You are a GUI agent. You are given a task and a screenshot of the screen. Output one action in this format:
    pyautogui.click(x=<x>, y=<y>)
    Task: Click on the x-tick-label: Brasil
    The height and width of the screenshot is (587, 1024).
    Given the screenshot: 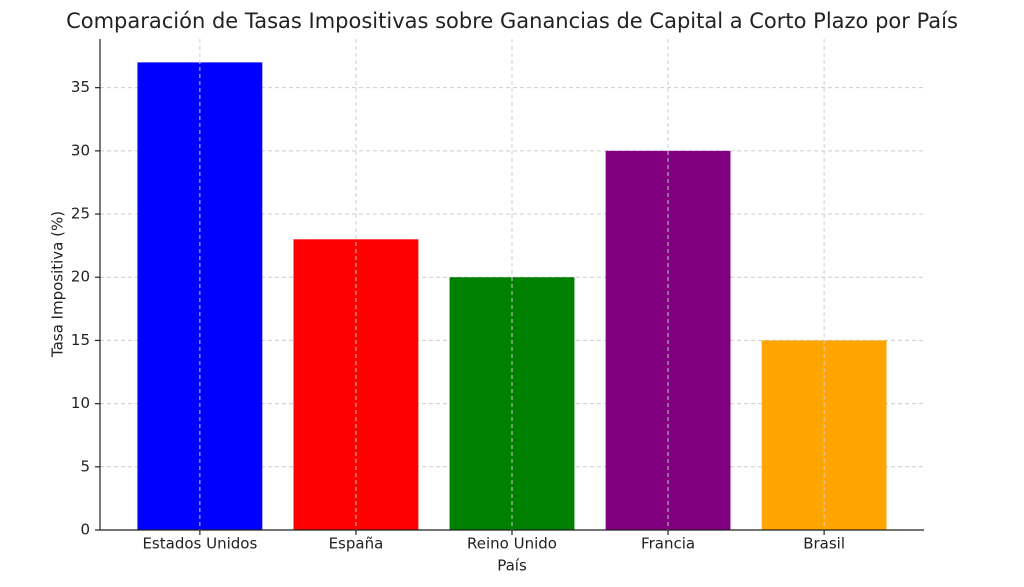 What is the action you would take?
    pyautogui.click(x=824, y=544)
    